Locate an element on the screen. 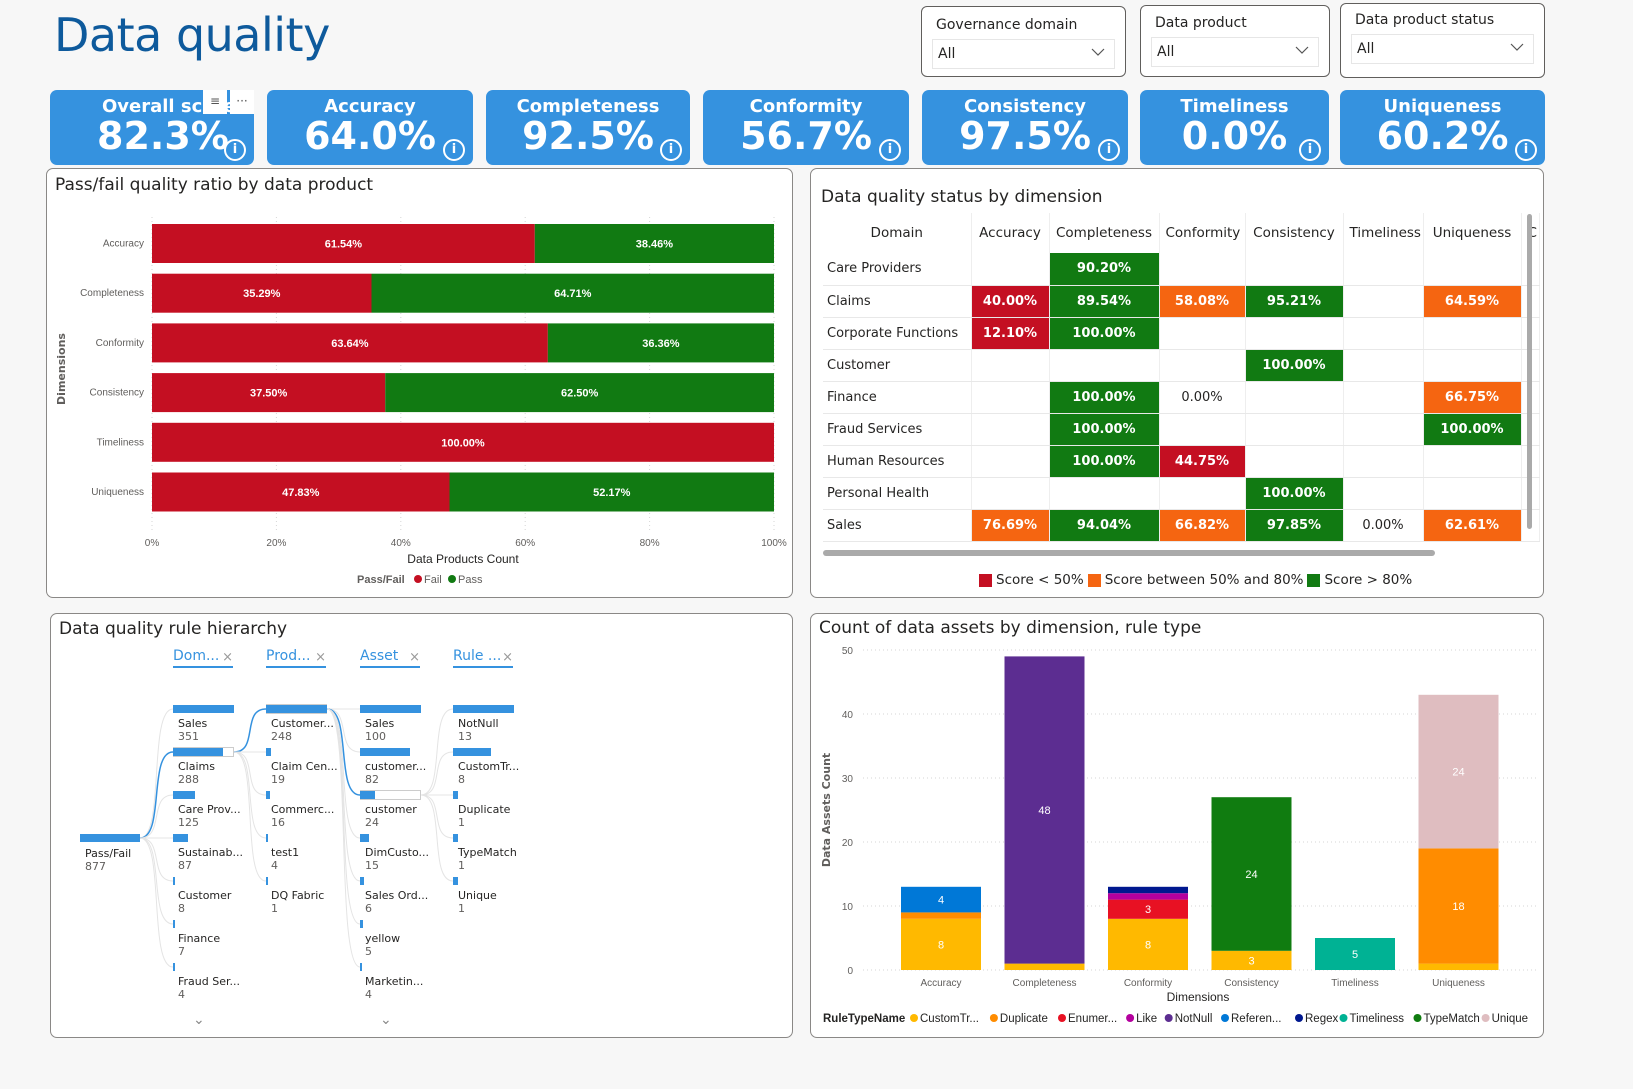  legend-item: Timeliness is located at coordinates (1377, 1019).